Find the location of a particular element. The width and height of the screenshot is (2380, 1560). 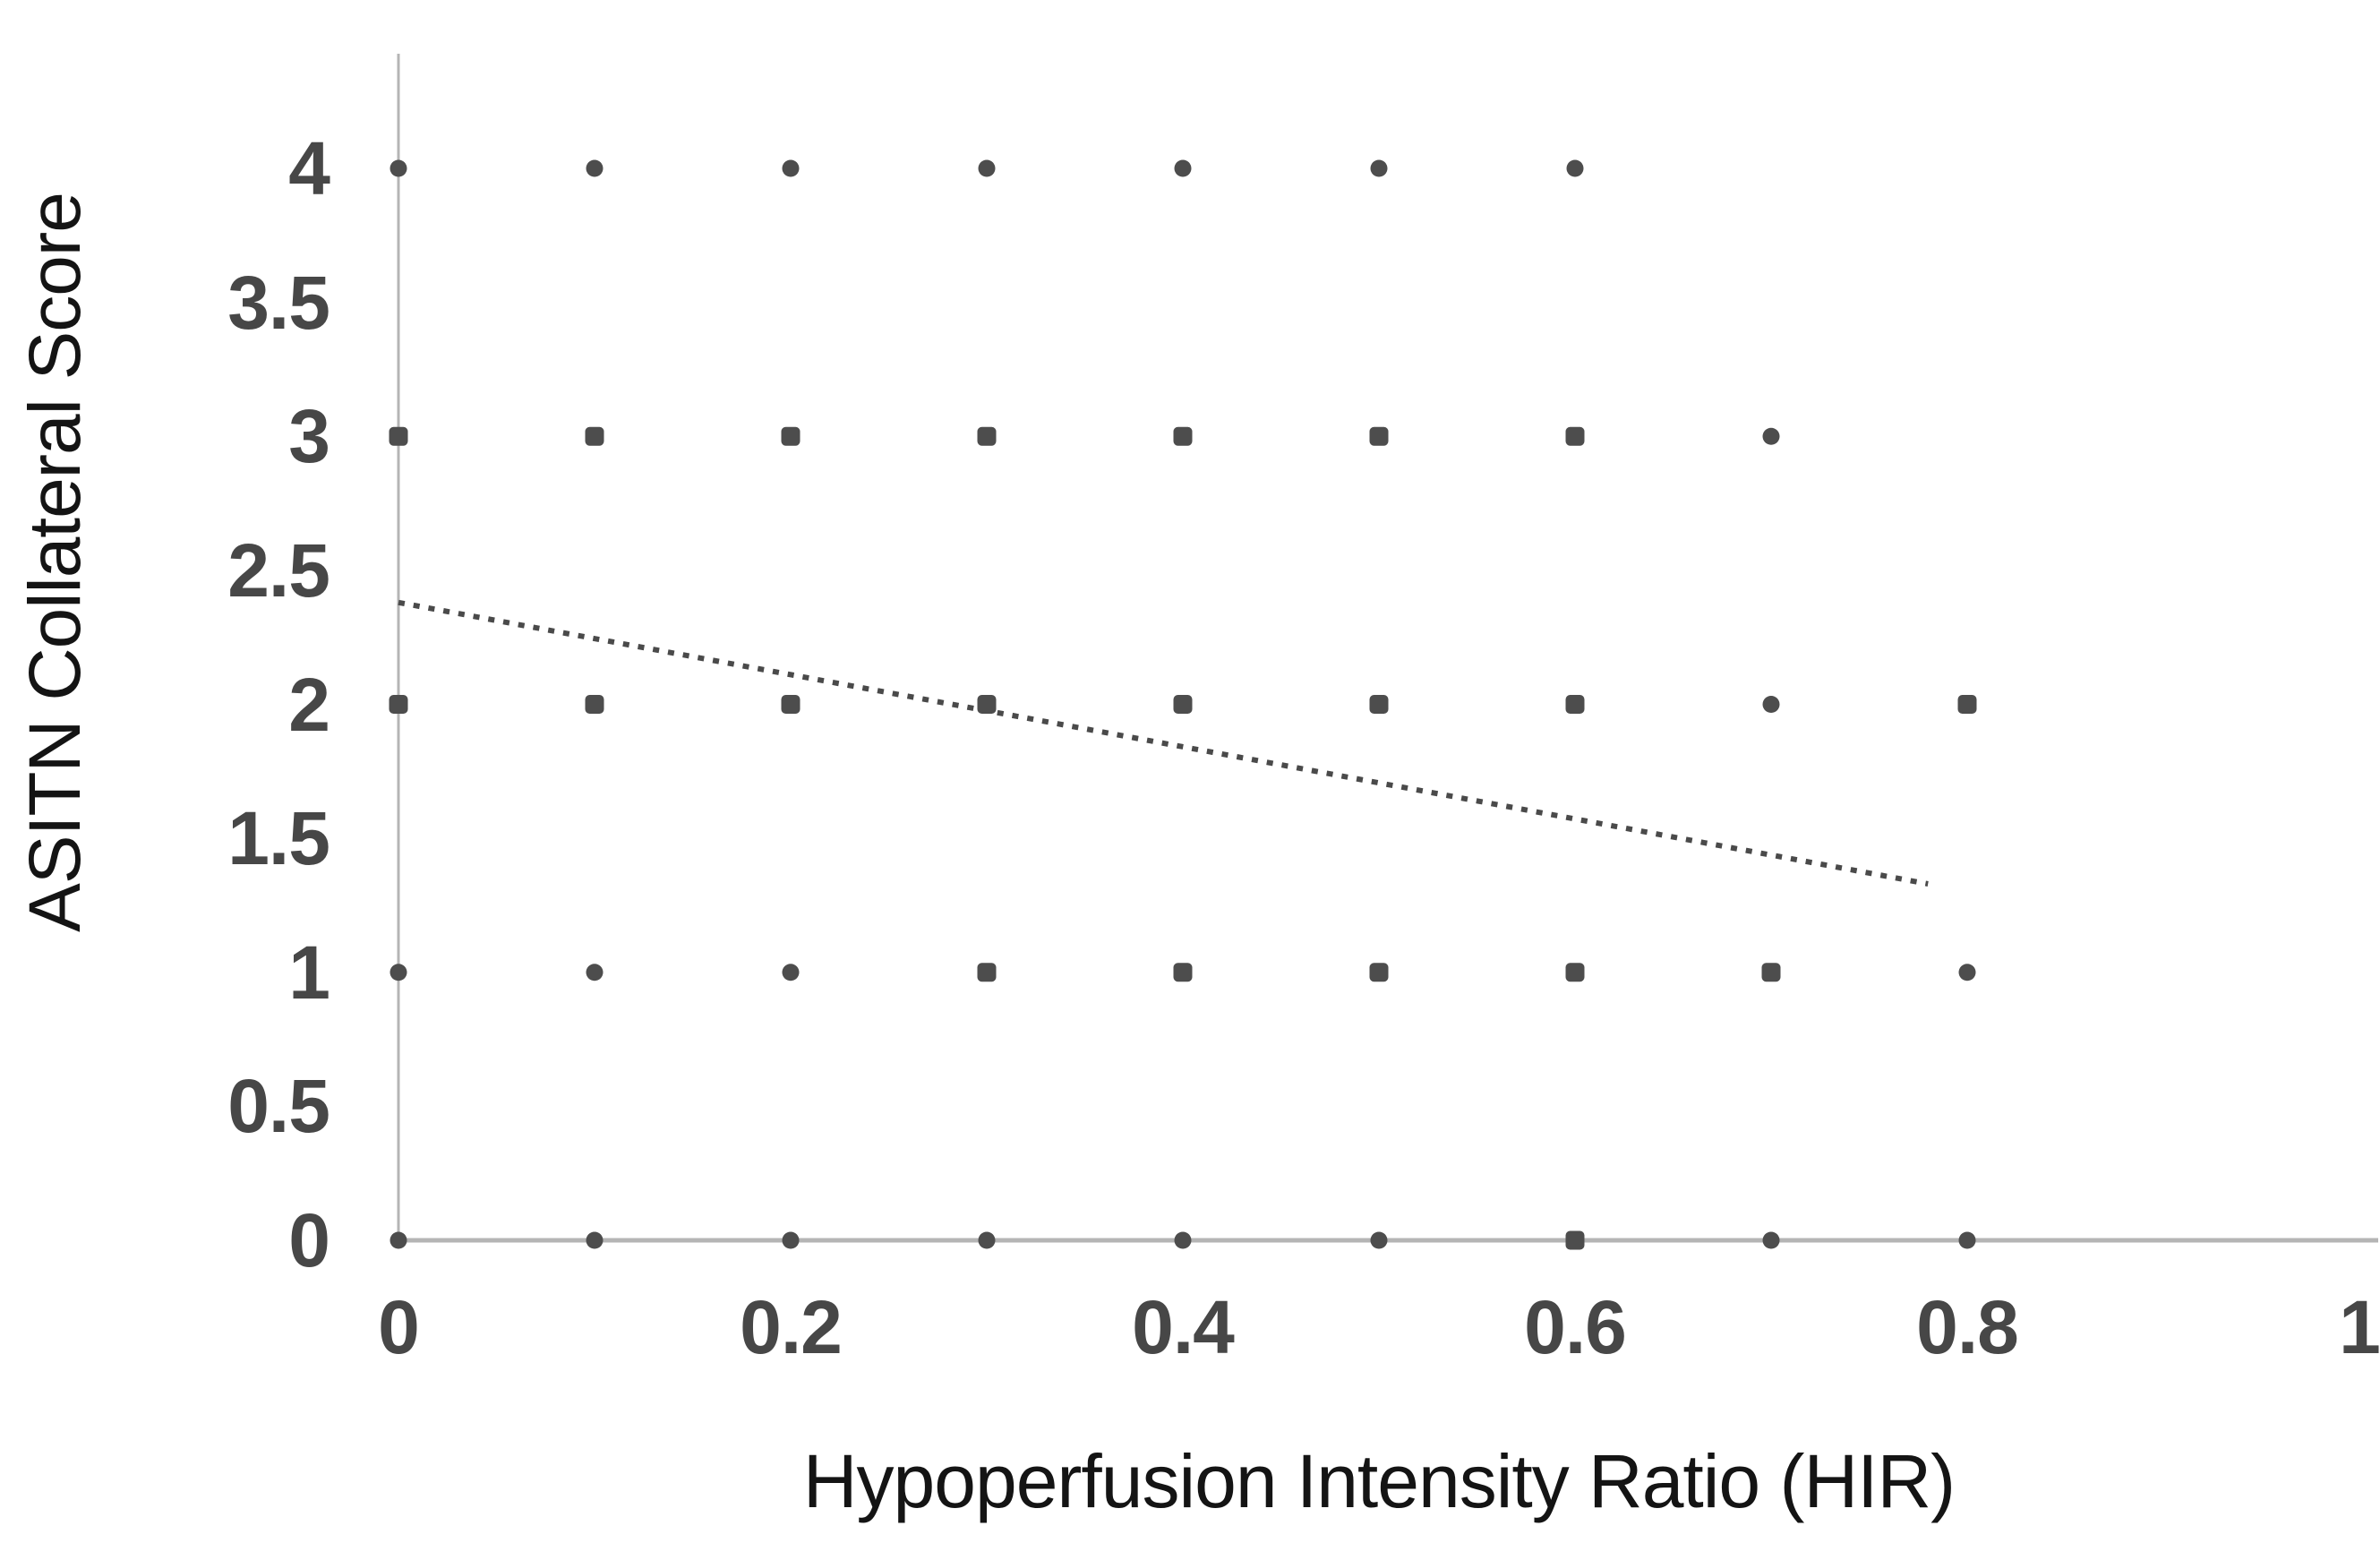

x-tick-label: 0 is located at coordinates (399, 1327).